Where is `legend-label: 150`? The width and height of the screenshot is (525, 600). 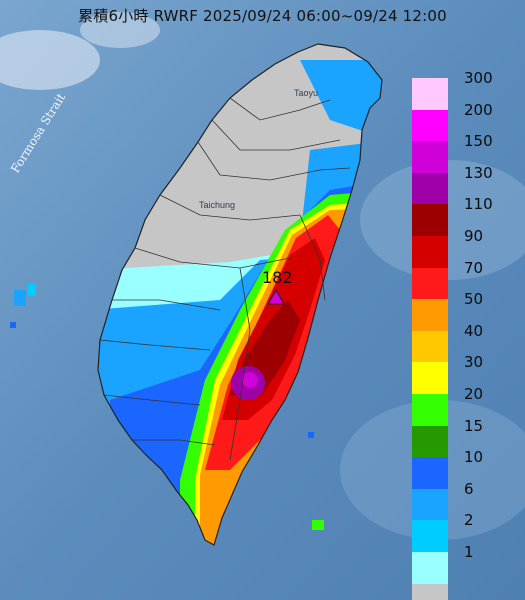
legend-label: 150 is located at coordinates (478, 141).